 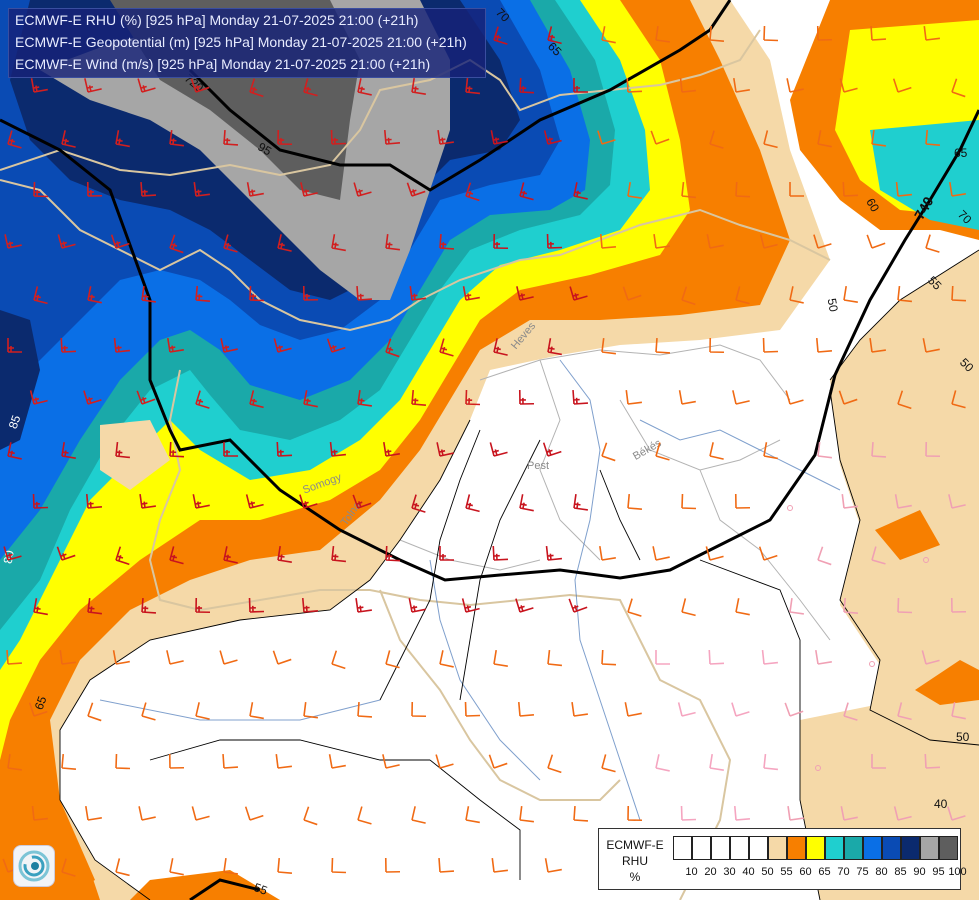 What do you see at coordinates (957, 872) in the screenshot?
I see `legend-tick-label: 100` at bounding box center [957, 872].